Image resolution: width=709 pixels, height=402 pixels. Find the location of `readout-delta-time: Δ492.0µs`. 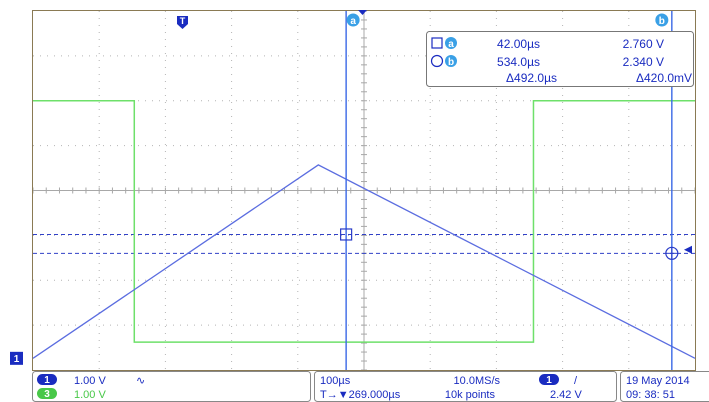

readout-delta-time: Δ492.0µs is located at coordinates (531, 78).